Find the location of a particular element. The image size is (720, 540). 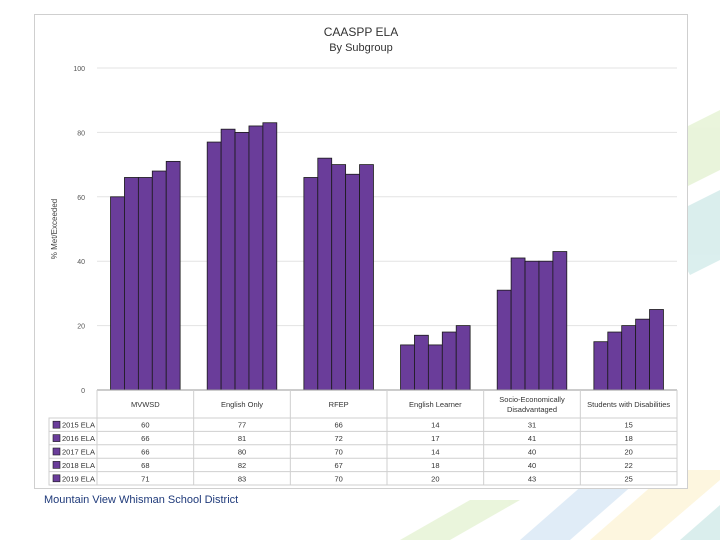

category-label: MVWSD is located at coordinates (145, 404).